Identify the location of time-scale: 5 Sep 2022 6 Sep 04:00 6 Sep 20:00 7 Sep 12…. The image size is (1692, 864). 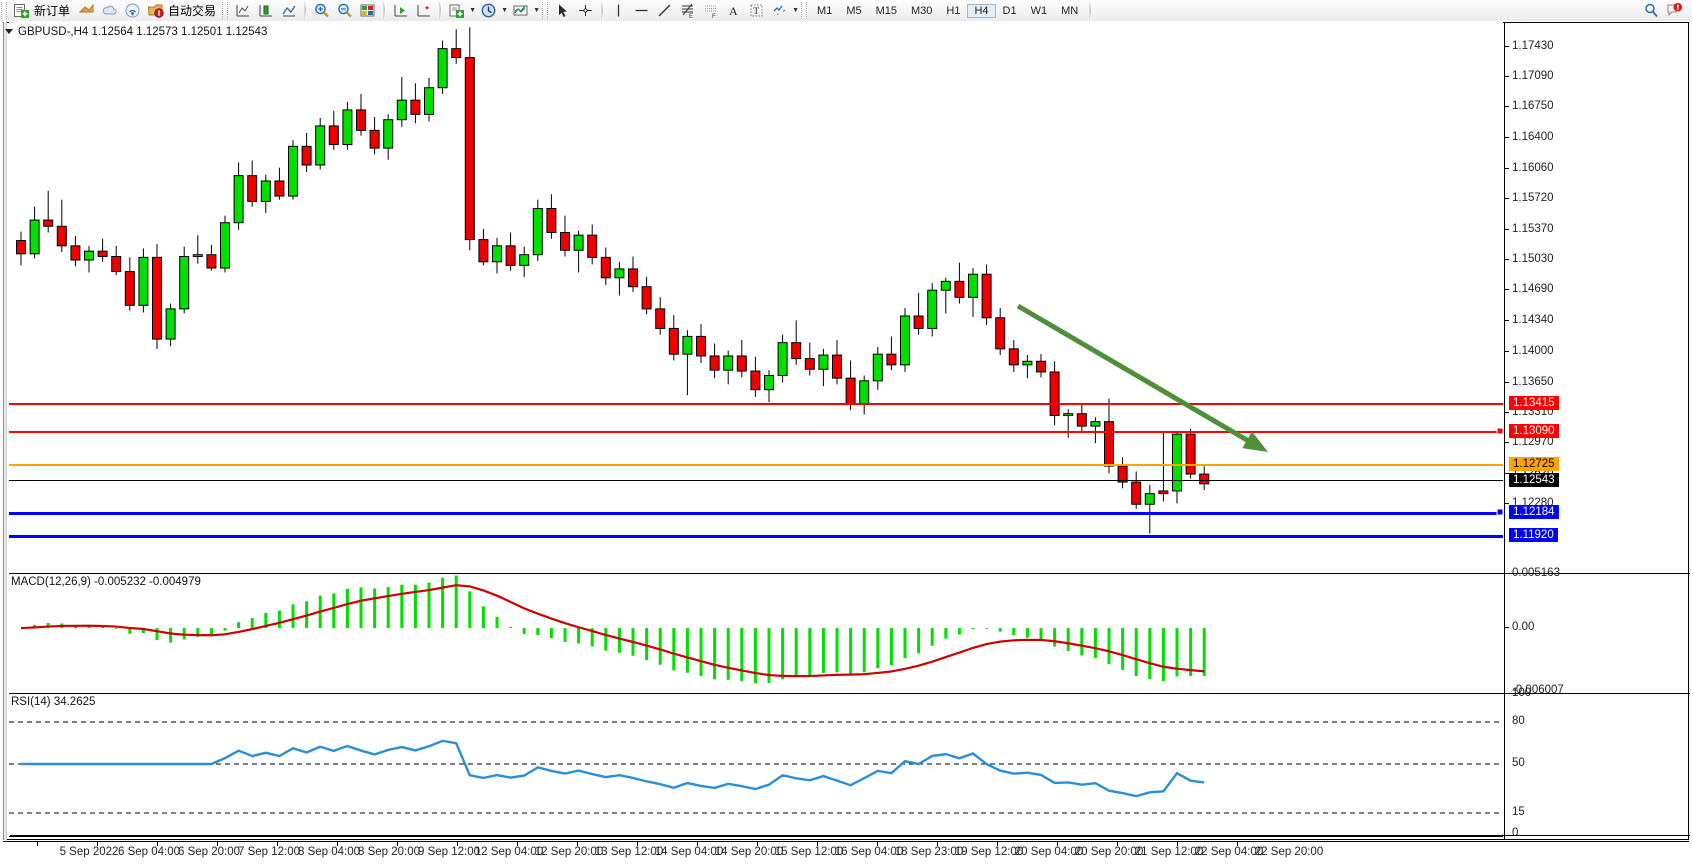
(846, 852).